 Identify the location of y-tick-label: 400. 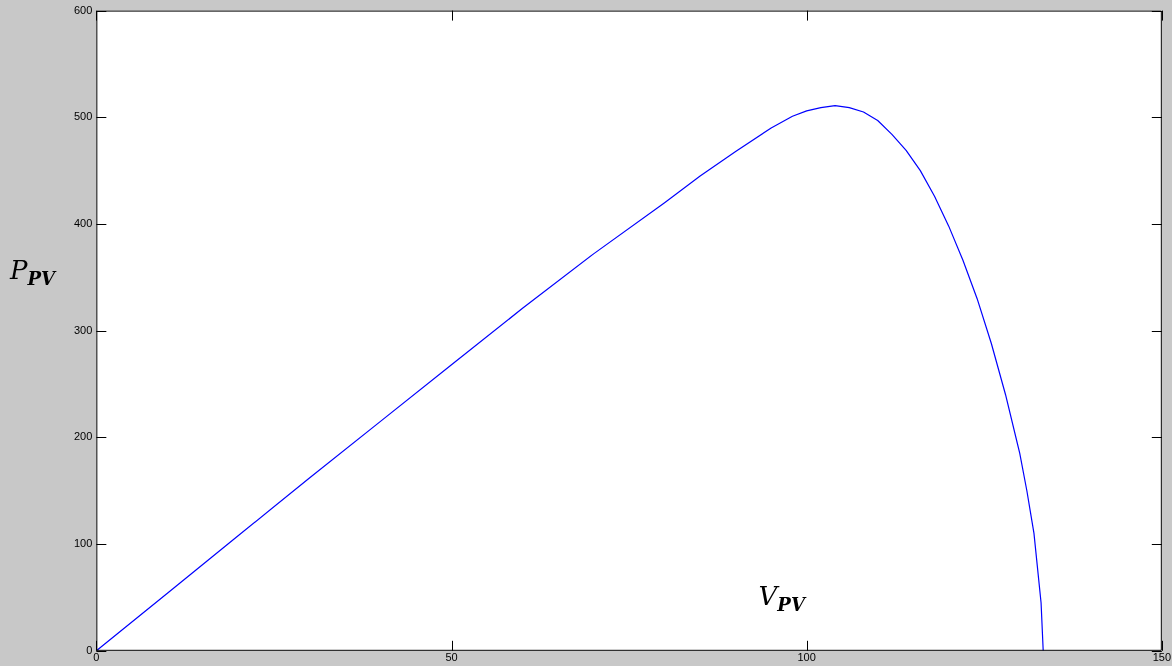
(83, 223).